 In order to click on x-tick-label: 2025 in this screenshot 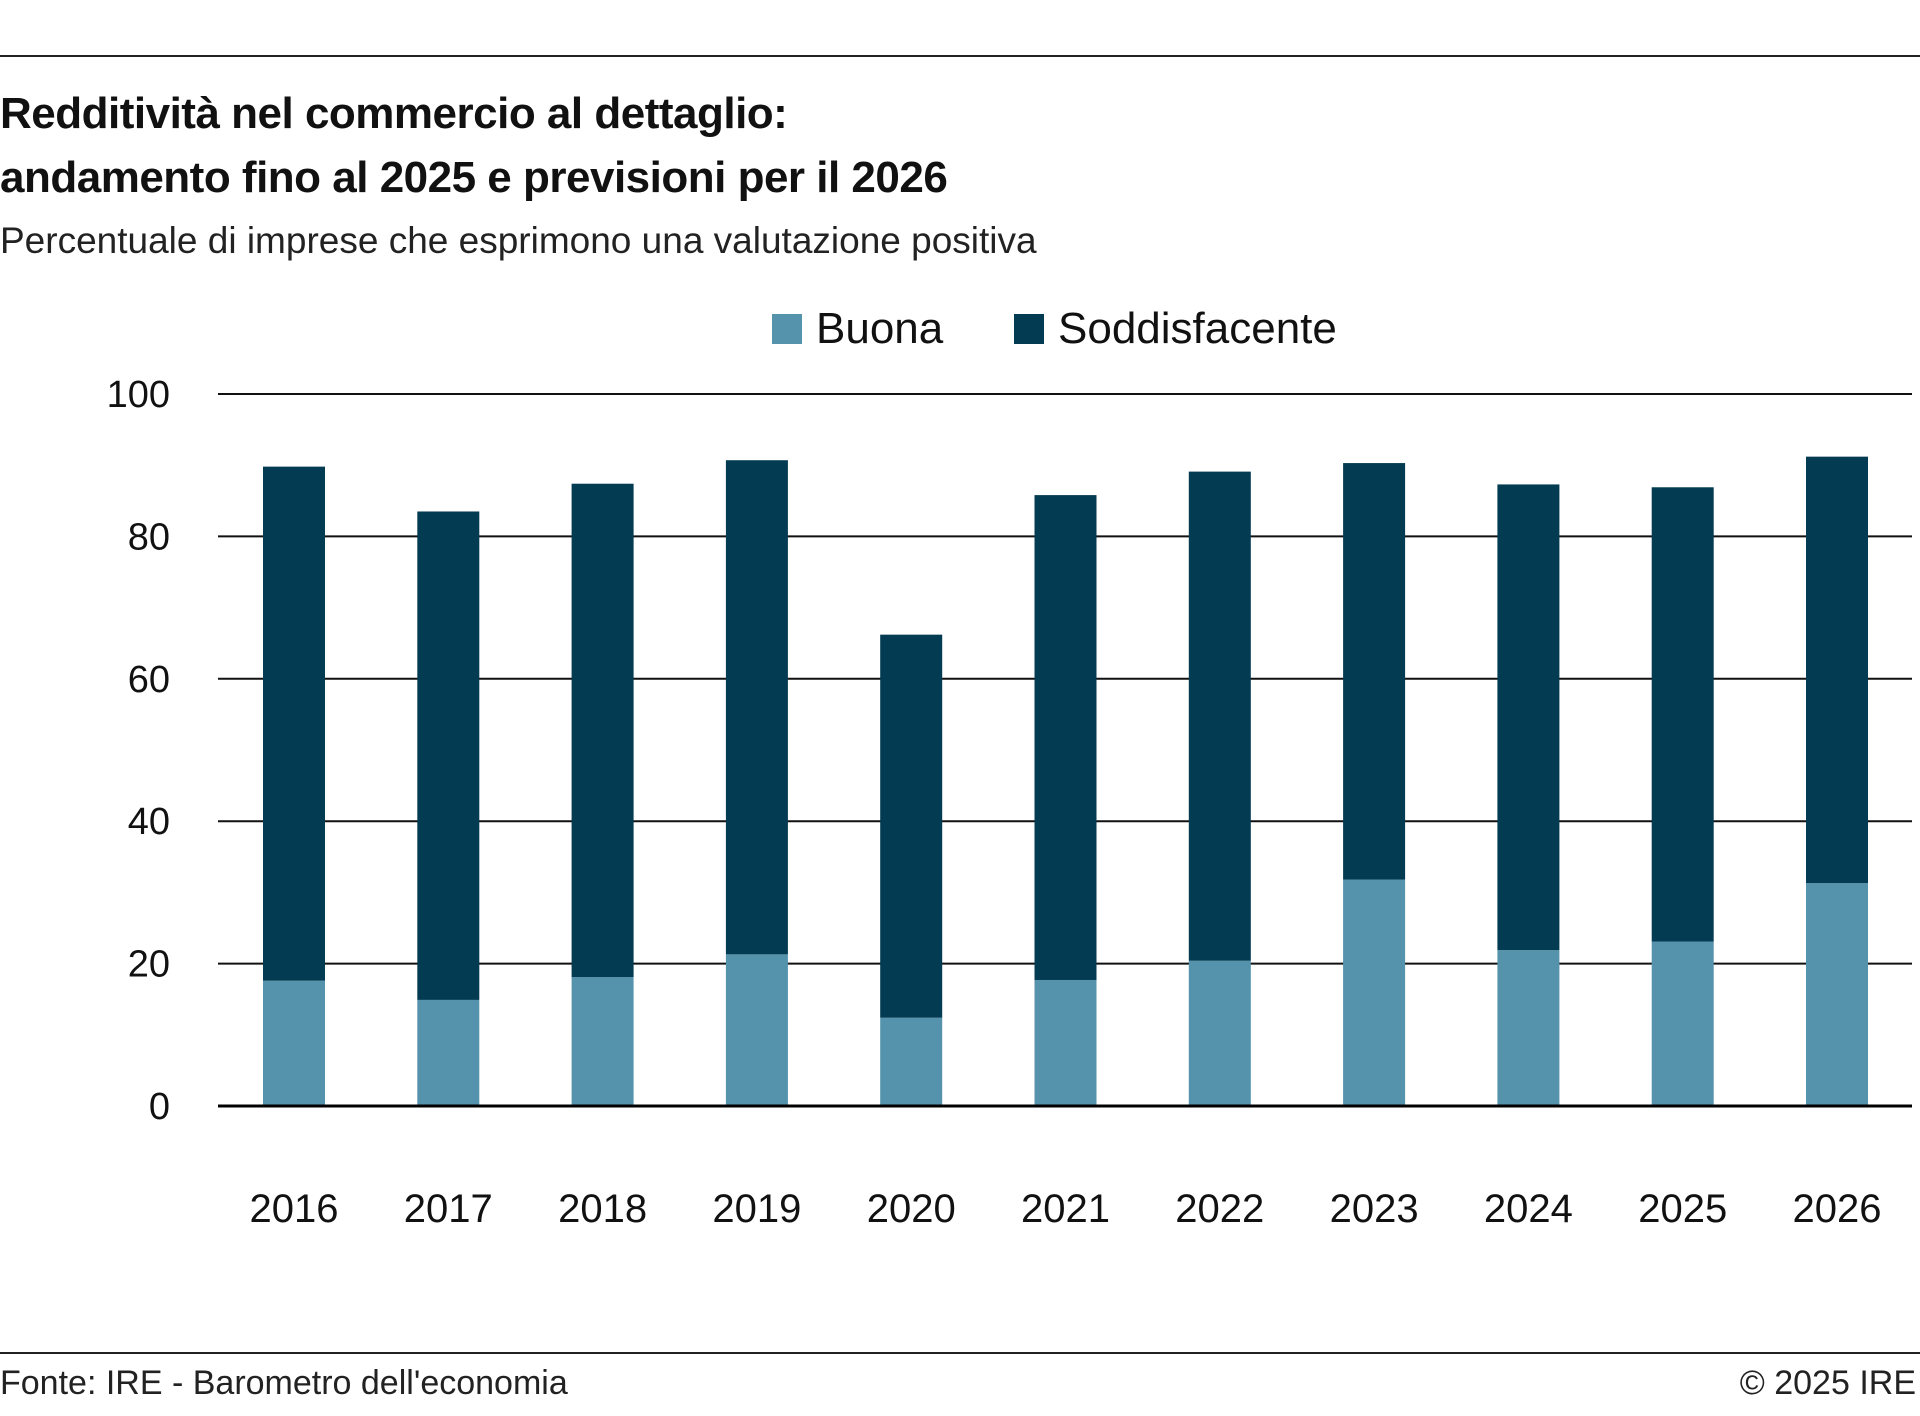, I will do `click(1682, 1209)`.